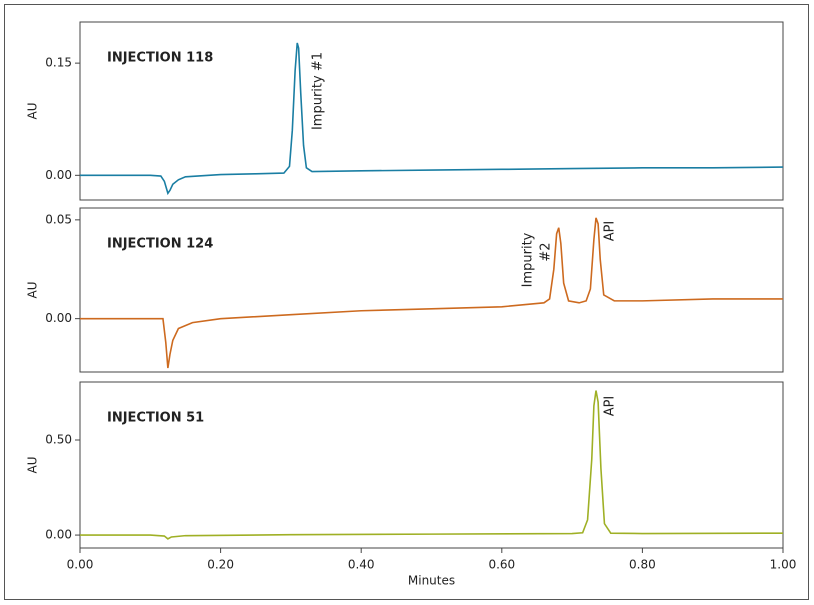 The height and width of the screenshot is (605, 814). What do you see at coordinates (318, 91) in the screenshot?
I see `annotation: Impurity #1` at bounding box center [318, 91].